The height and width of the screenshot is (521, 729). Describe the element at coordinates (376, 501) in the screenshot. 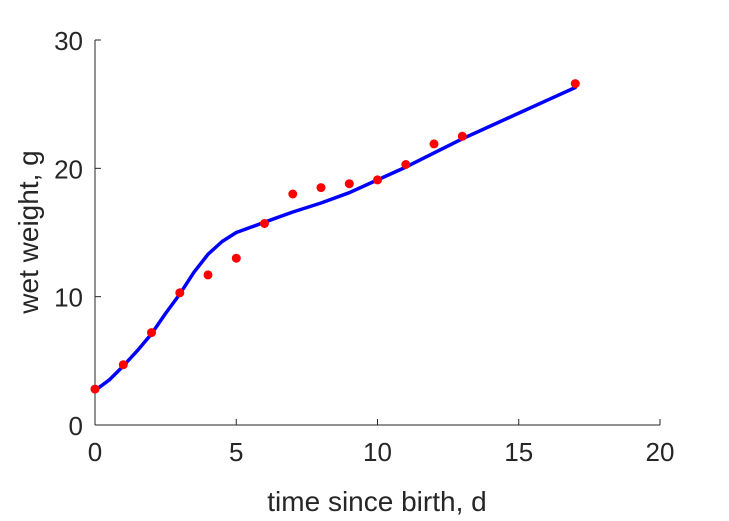

I see `x-axis-label: time since birth, d` at that location.